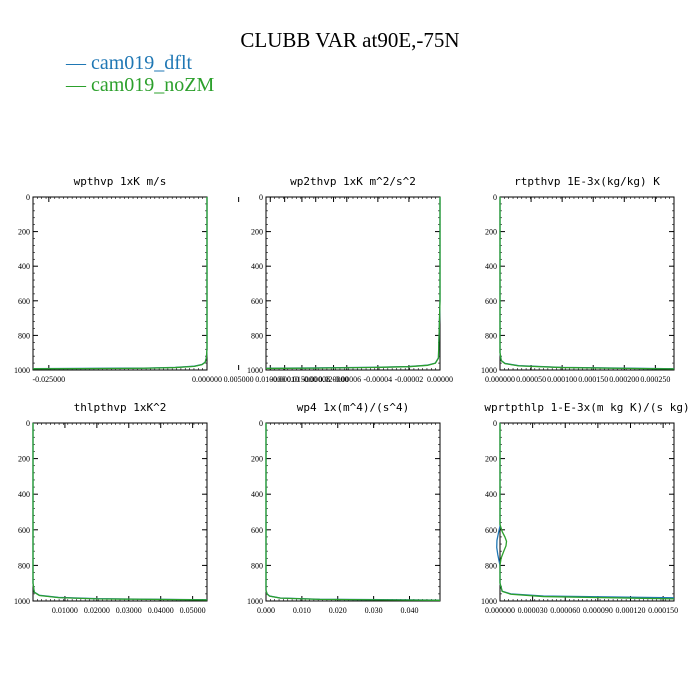 Image resolution: width=700 pixels, height=700 pixels. I want to click on x-tick-label: -0.00002, so click(409, 379).